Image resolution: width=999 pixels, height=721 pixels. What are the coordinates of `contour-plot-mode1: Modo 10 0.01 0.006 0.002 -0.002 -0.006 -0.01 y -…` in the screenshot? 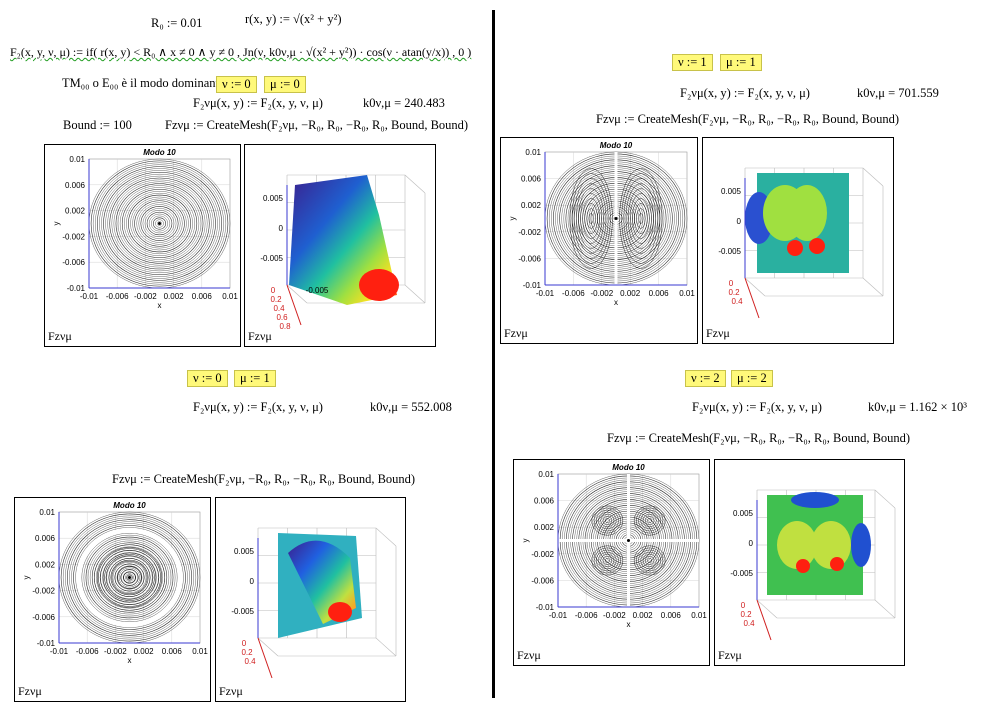 It's located at (142, 245).